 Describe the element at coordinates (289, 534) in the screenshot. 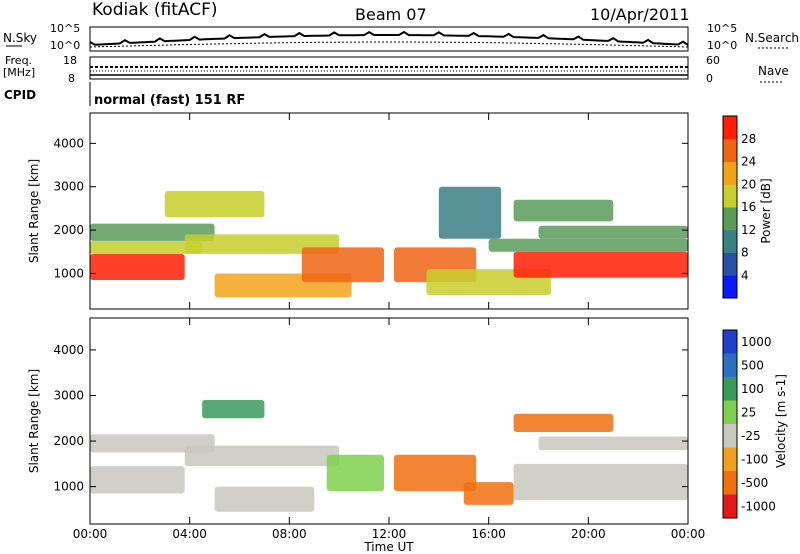

I see `x-tick-label: 08:00` at that location.